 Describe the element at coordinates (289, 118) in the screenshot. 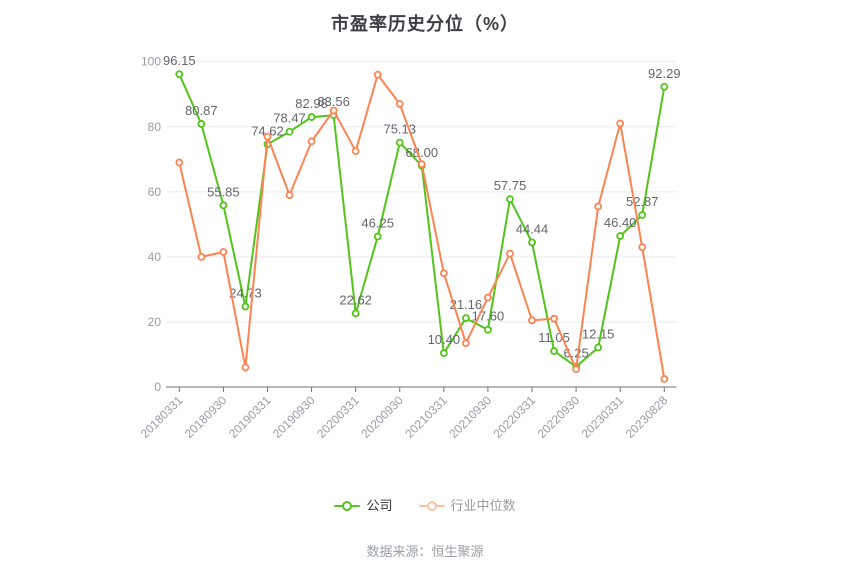

I see `company-point-value-label: 78.47` at that location.